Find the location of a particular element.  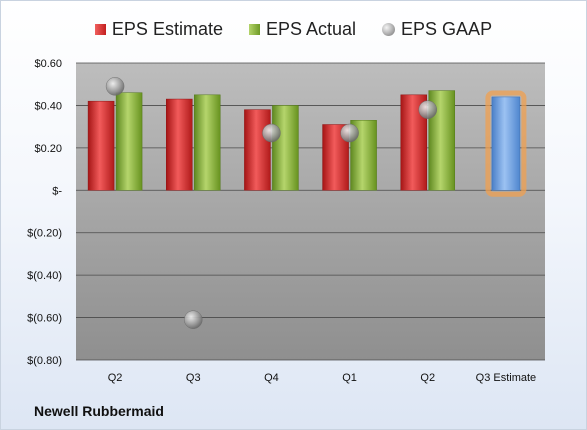

x-tick-label: Q3 is located at coordinates (193, 378).